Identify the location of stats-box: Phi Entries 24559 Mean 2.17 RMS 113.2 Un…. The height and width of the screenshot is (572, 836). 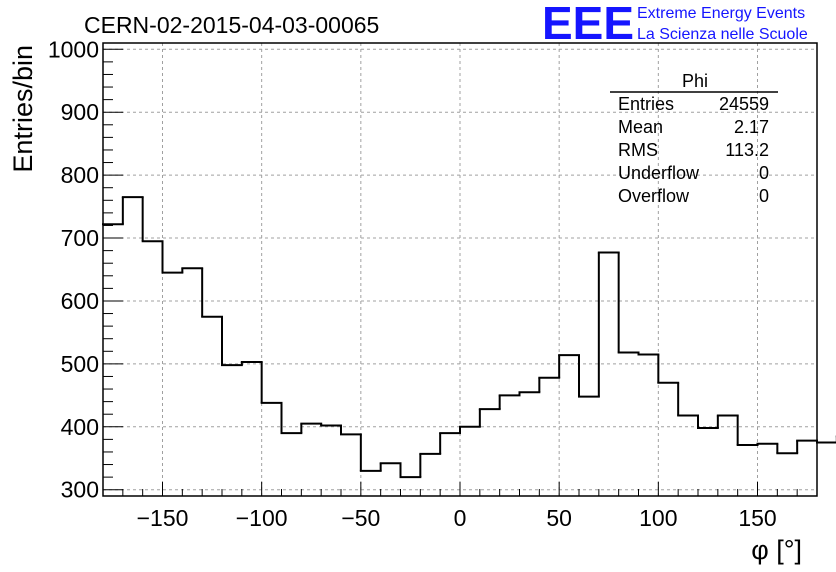
(694, 138).